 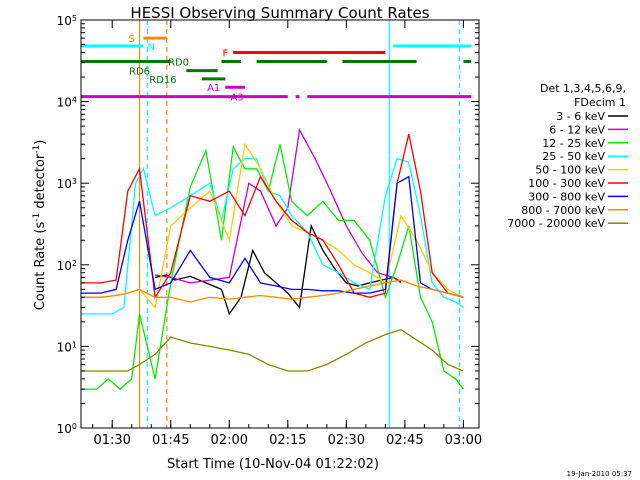 I want to click on generated-timestamp: 19-Jan-2010 05:37, so click(x=599, y=474).